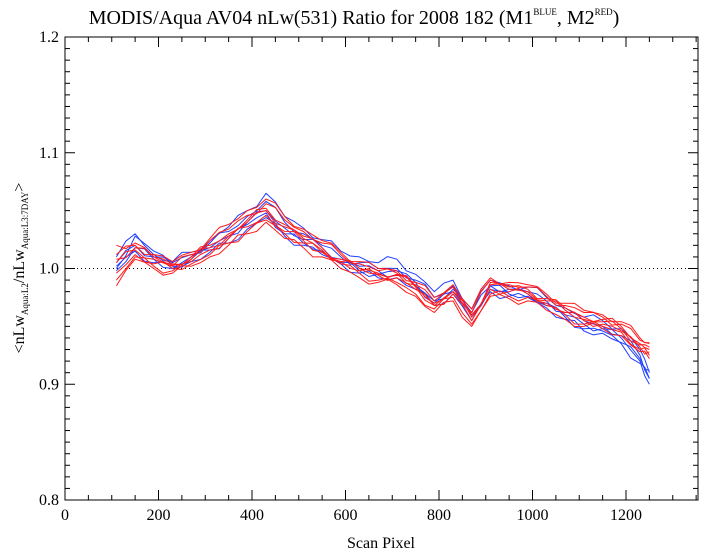 The width and height of the screenshot is (708, 556). I want to click on x-tick-label: 1000, so click(533, 515).